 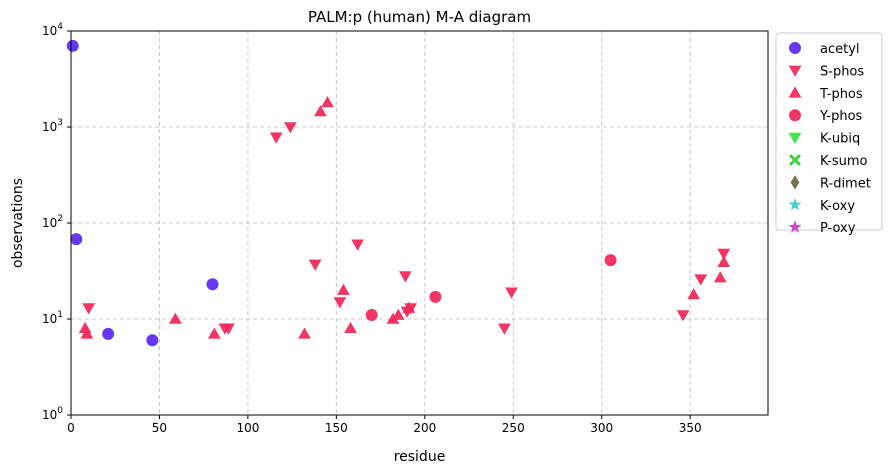 What do you see at coordinates (795, 92) in the screenshot?
I see `legend-marker-t-phos` at bounding box center [795, 92].